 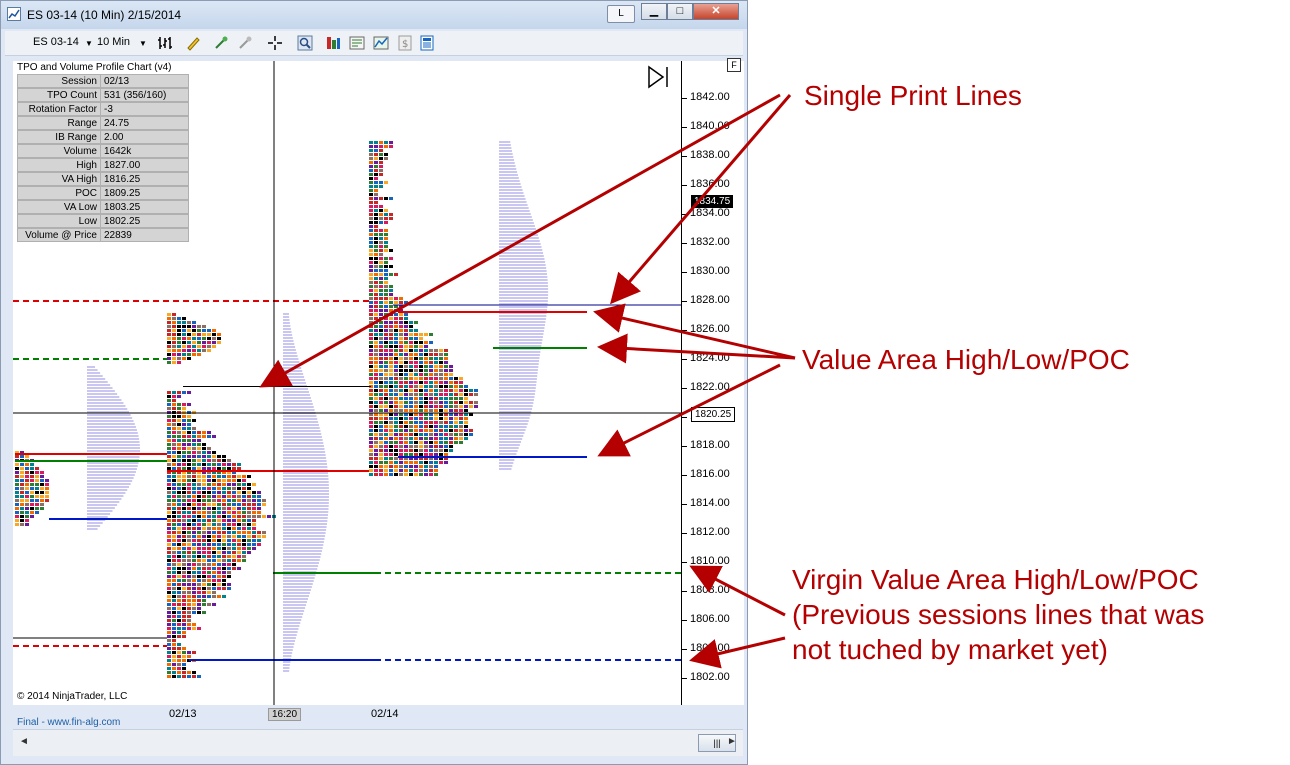 I want to click on horizontal-scrollbar: ◄ ||| ►, so click(x=378, y=742).